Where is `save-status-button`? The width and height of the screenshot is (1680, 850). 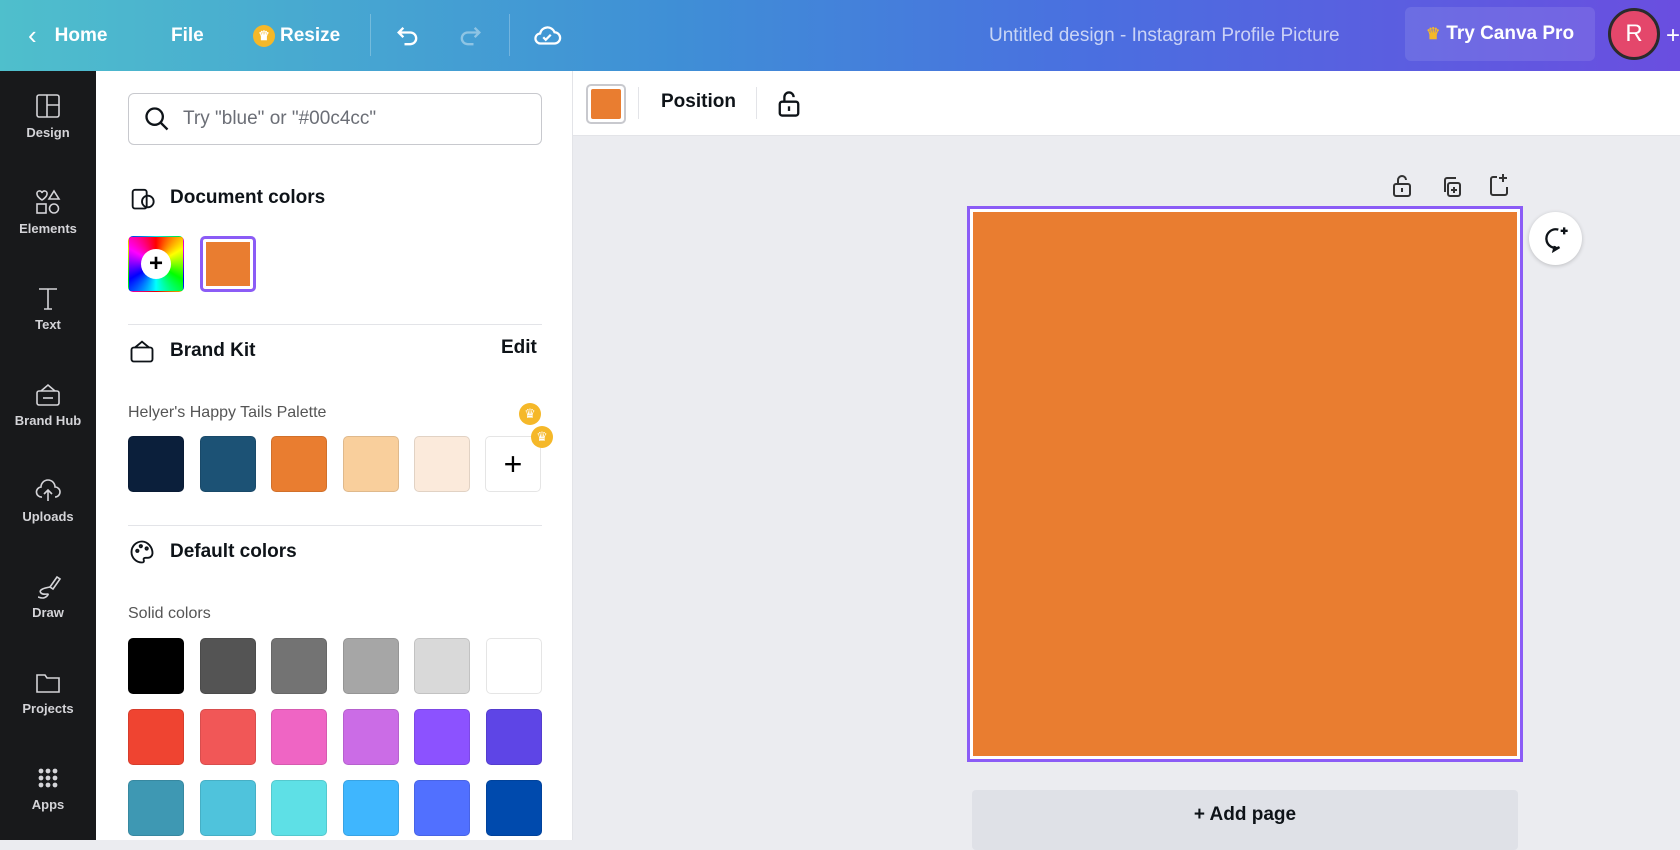 save-status-button is located at coordinates (547, 35).